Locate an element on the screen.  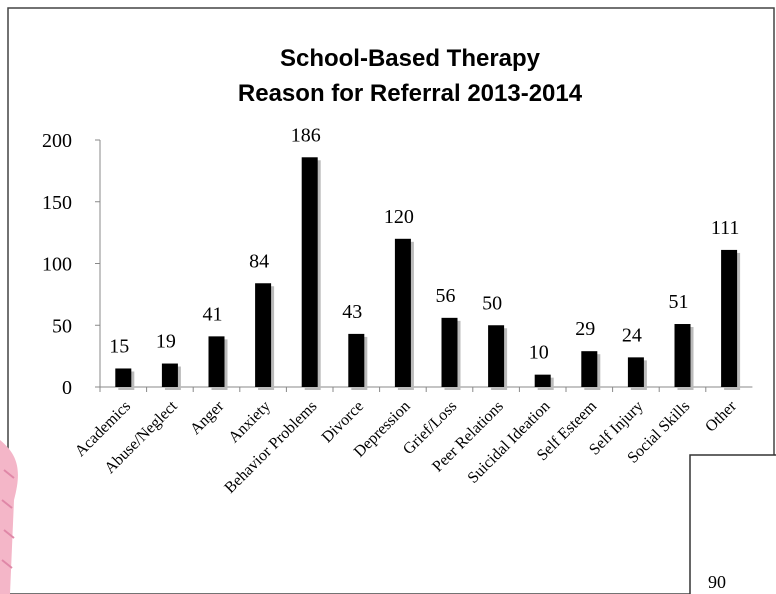
value-label: 120 is located at coordinates (399, 217).